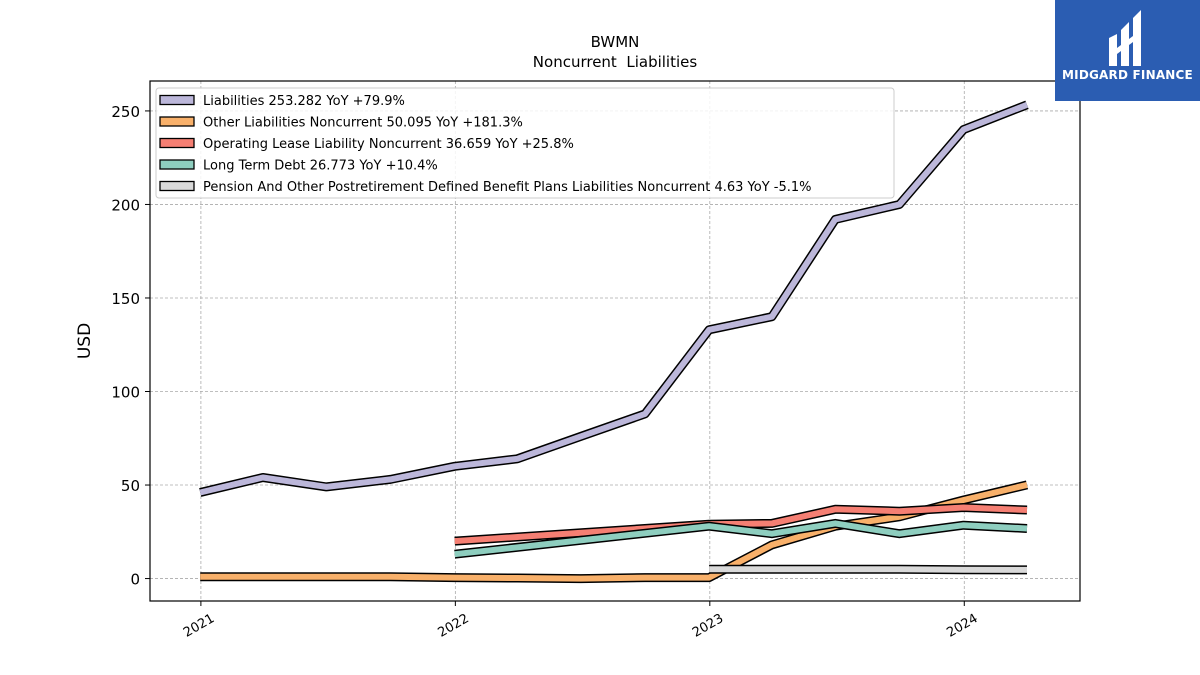  Describe the element at coordinates (1125, 38) in the screenshot. I see `logo-mark-icon` at that location.